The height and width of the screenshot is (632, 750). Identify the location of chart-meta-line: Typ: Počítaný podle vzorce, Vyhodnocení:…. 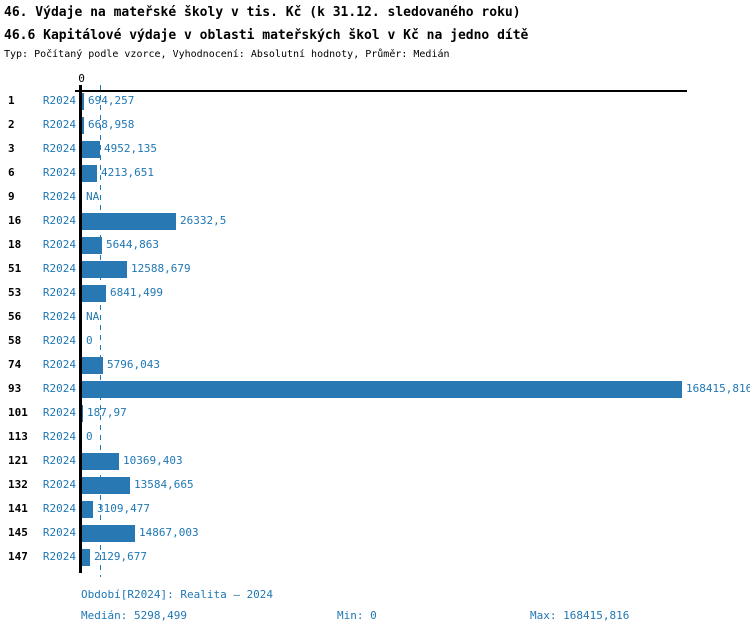
(227, 54).